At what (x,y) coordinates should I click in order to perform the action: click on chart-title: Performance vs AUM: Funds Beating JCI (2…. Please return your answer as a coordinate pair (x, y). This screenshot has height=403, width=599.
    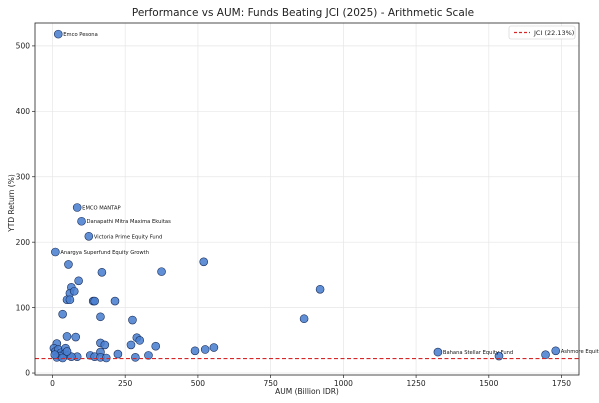
    Looking at the image, I should click on (303, 13).